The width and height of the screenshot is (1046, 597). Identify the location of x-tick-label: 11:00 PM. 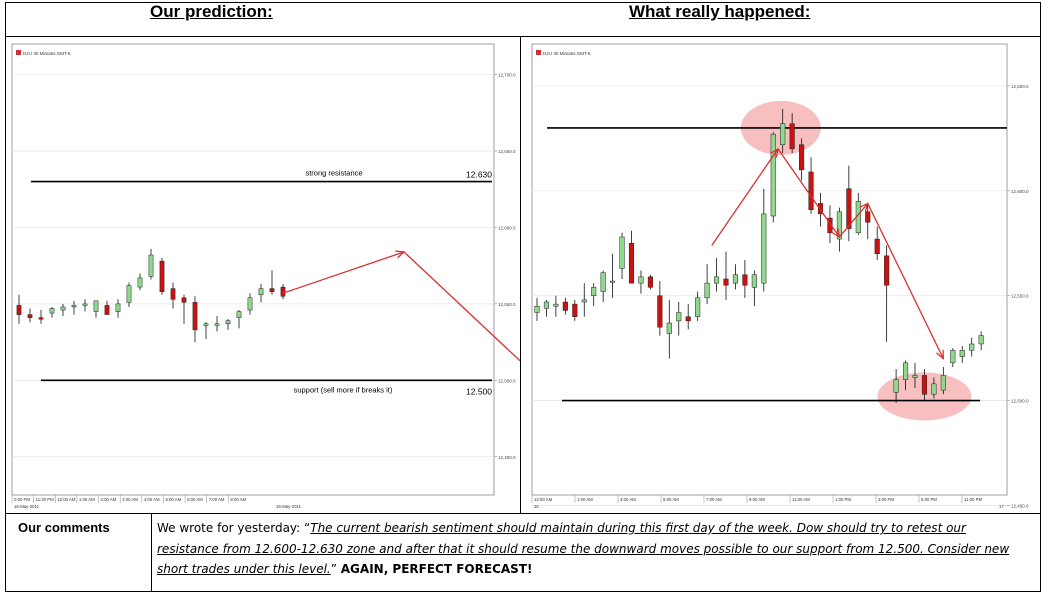
(973, 499).